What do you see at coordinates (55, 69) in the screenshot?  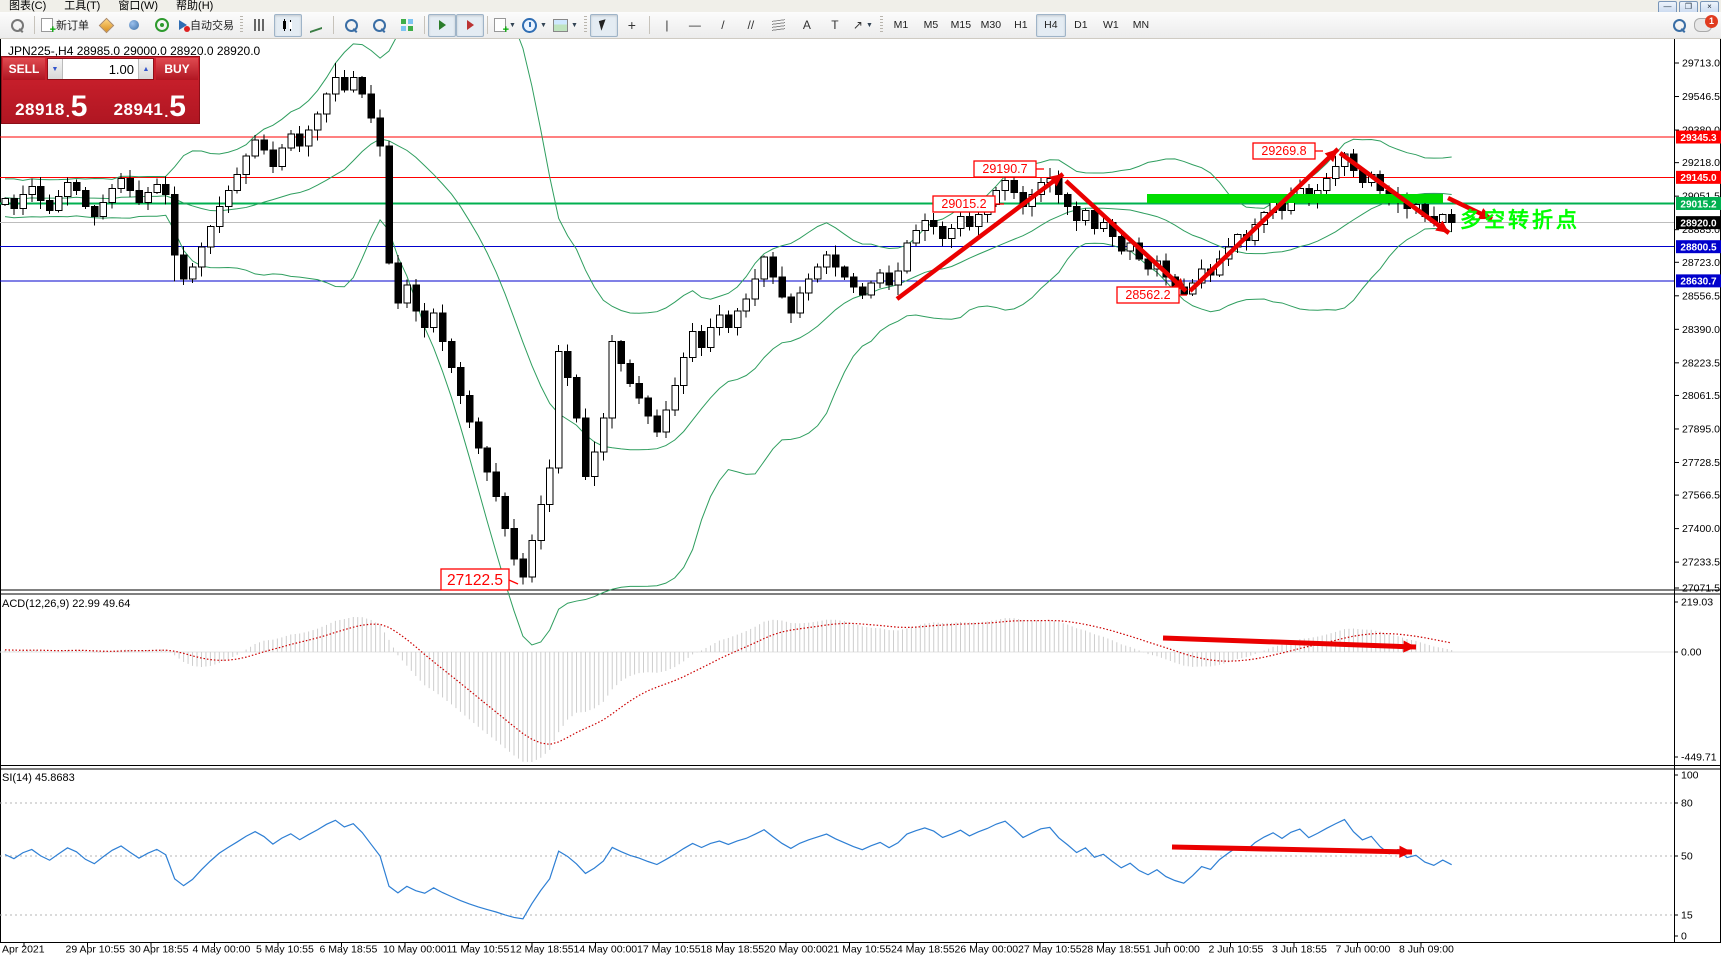 I see `volume-down-button: ▼` at bounding box center [55, 69].